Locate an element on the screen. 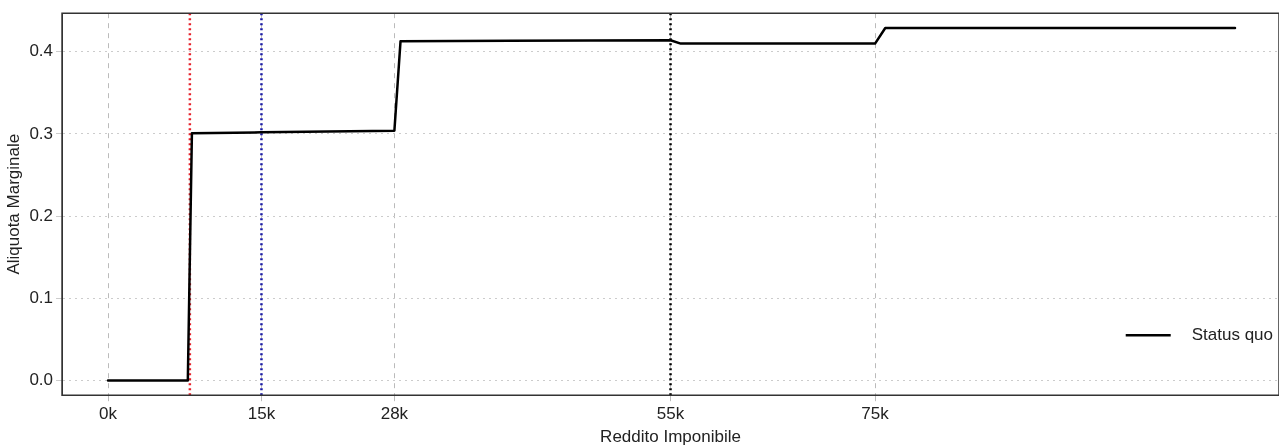 Image resolution: width=1279 pixels, height=448 pixels. x-tick-label: 28k is located at coordinates (394, 414).